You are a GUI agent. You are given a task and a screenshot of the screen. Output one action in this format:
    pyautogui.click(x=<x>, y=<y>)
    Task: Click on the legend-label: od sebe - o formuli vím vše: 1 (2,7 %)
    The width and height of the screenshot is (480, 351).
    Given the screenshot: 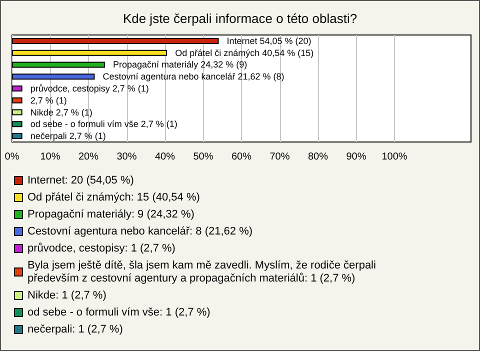 What is the action you would take?
    pyautogui.click(x=119, y=312)
    